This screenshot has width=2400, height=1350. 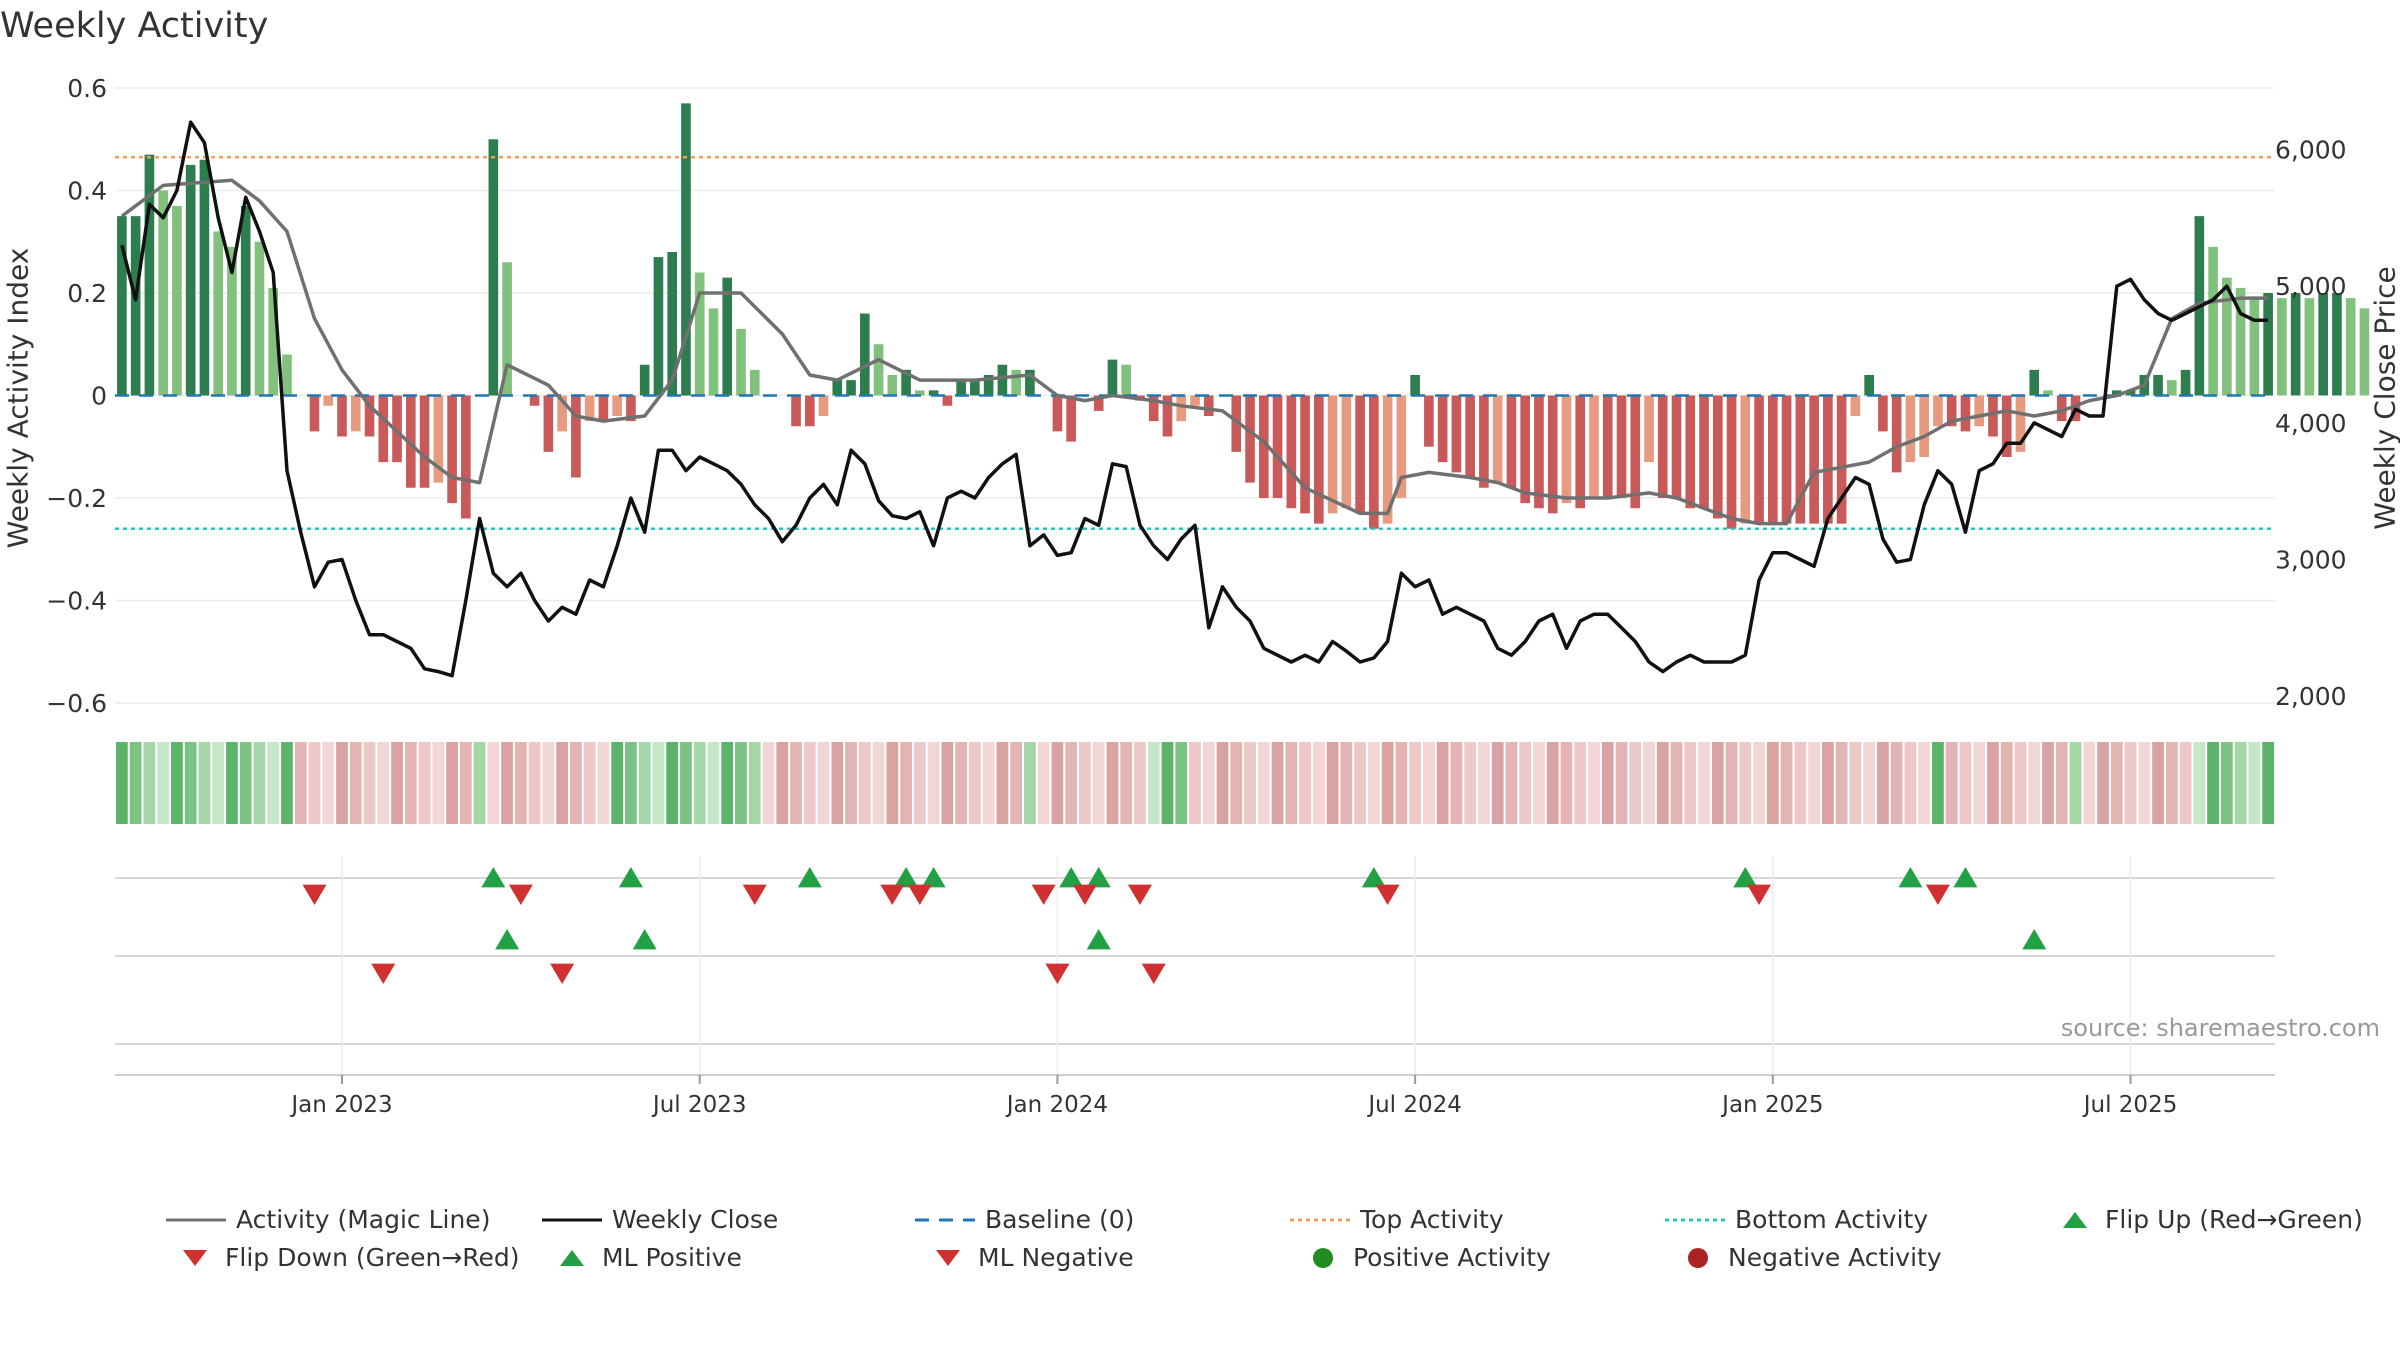 What do you see at coordinates (372, 1257) in the screenshot?
I see `legend-label: Flip Down (Green→Red)` at bounding box center [372, 1257].